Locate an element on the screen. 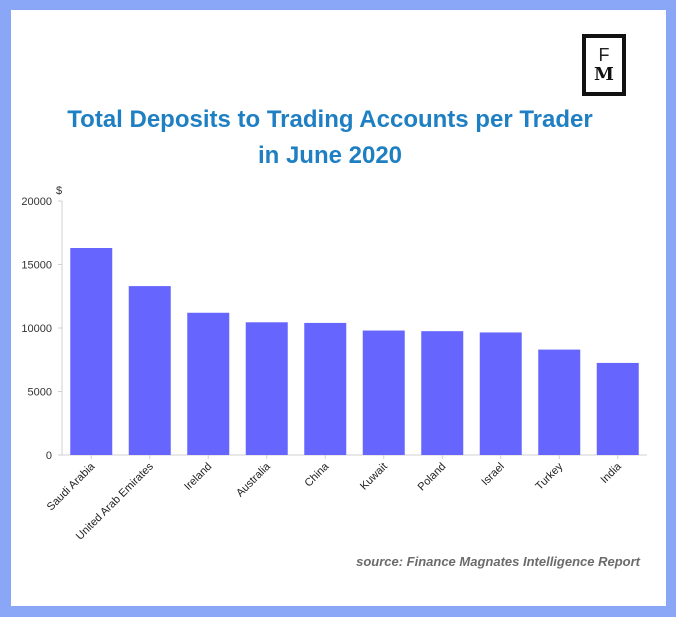  logo-letter-f: F is located at coordinates (604, 55).